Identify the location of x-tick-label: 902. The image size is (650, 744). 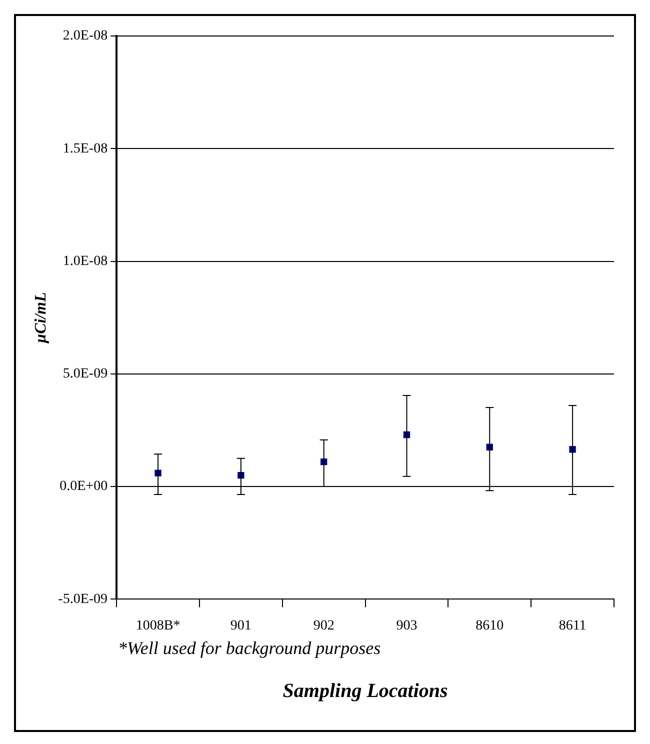
(323, 626).